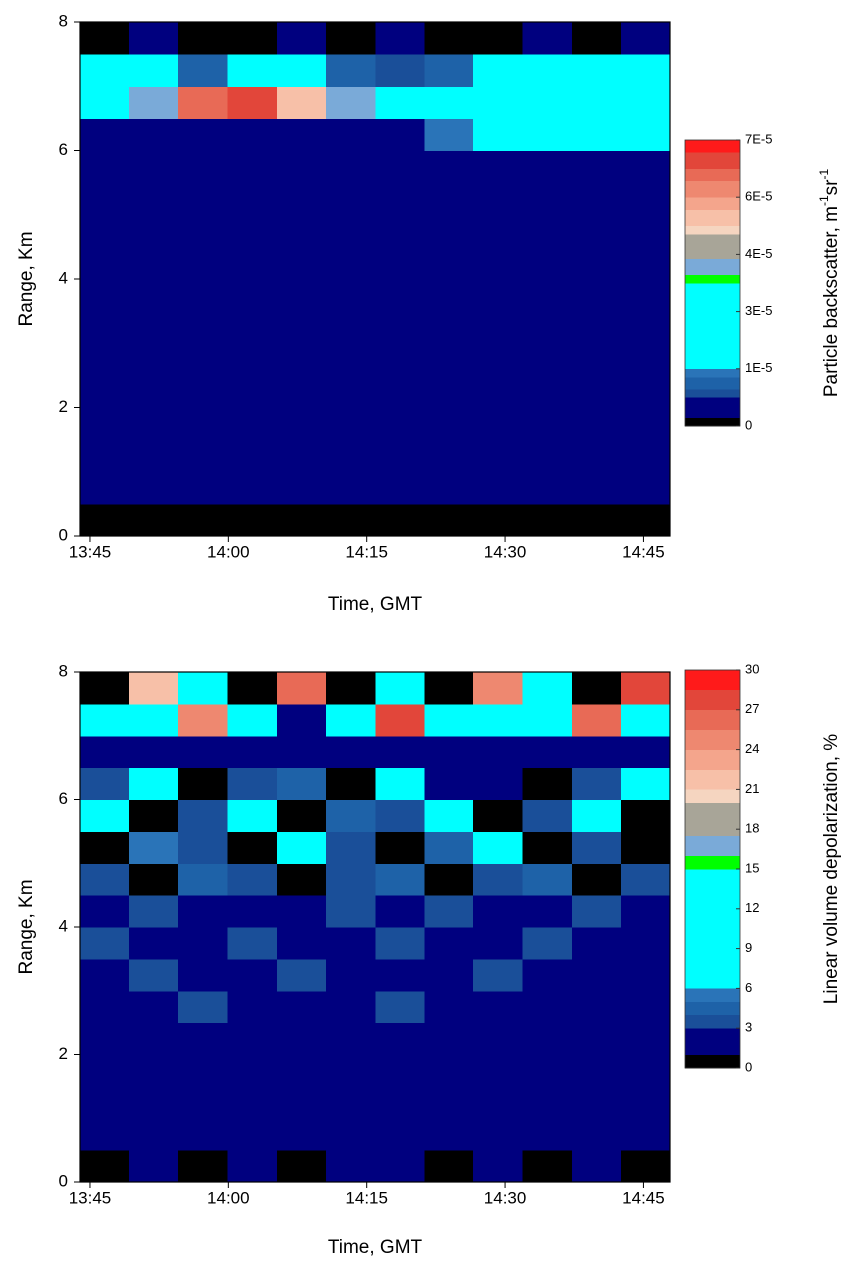 The image size is (859, 1267). Describe the element at coordinates (752, 668) in the screenshot. I see `colorbar-tick-label: 30` at that location.